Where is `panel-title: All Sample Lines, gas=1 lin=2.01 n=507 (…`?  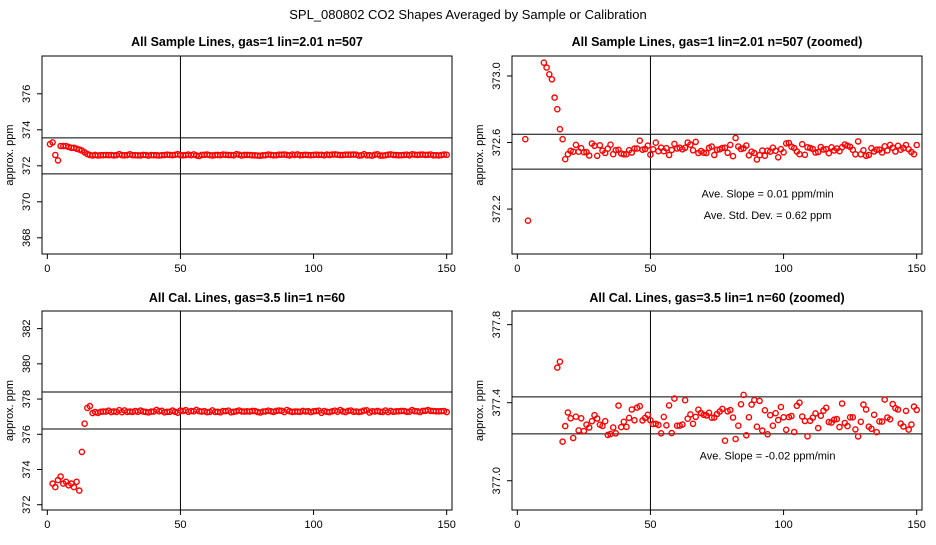
panel-title: All Sample Lines, gas=1 lin=2.01 n=507 (… is located at coordinates (717, 42).